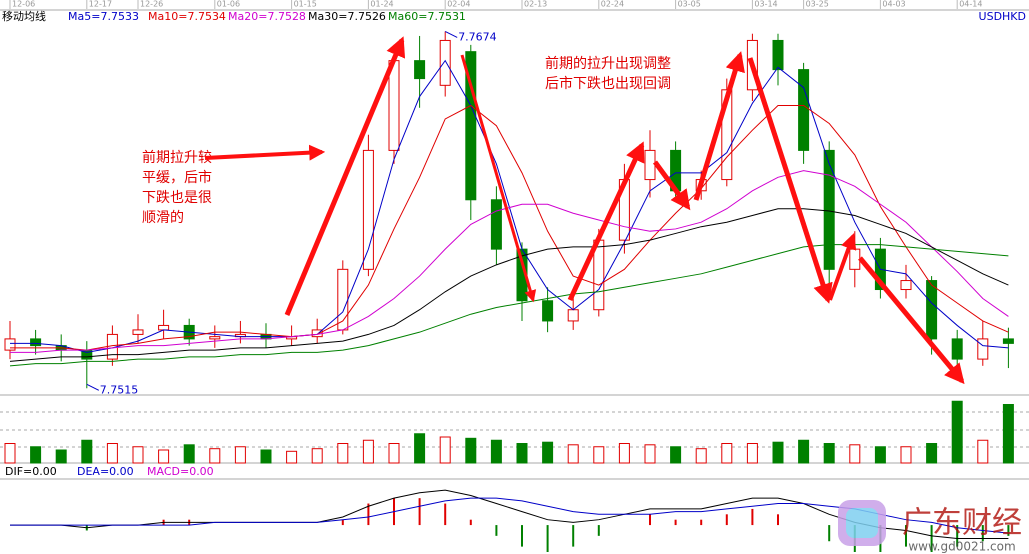 The height and width of the screenshot is (554, 1029). What do you see at coordinates (477, 36) in the screenshot?
I see `high-label: 7.7674` at bounding box center [477, 36].